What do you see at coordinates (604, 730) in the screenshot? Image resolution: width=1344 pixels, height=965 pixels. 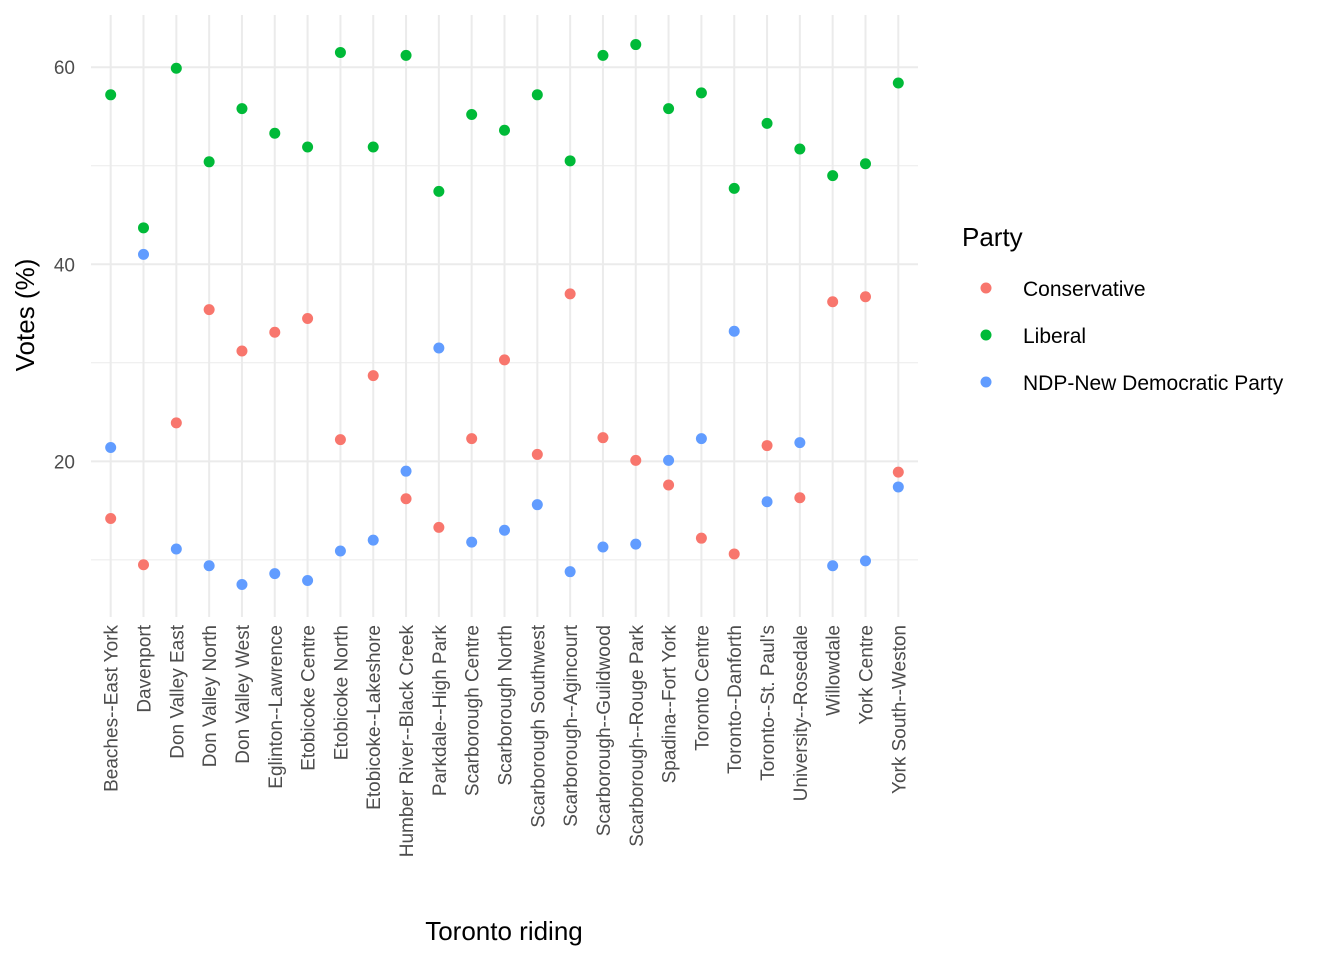 I see `x-tick-label: Scarborough--Guildwood` at bounding box center [604, 730].